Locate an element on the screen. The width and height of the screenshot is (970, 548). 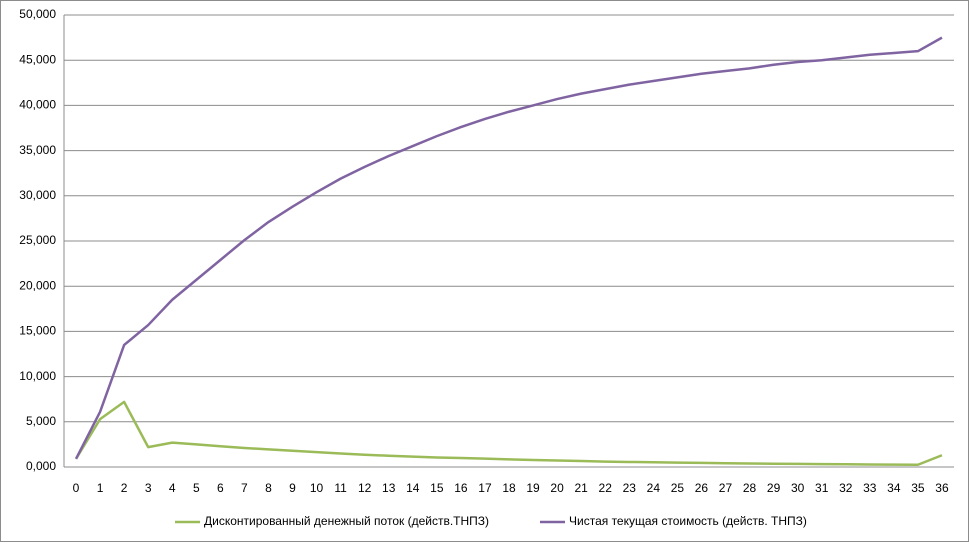
y-tick-label: 50,000 is located at coordinates (37, 14).